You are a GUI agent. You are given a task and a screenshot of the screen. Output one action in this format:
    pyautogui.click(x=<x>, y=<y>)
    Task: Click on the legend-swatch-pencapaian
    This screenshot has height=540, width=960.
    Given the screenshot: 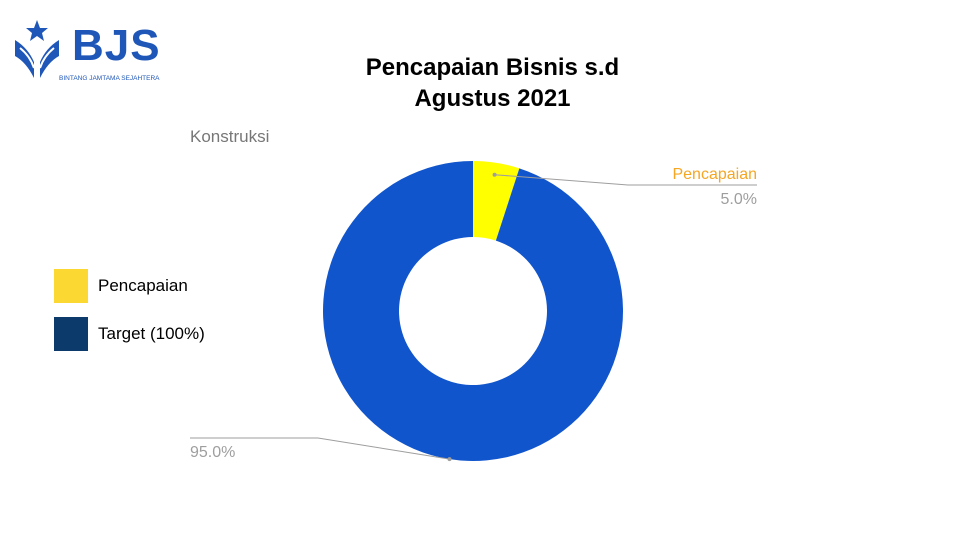 What is the action you would take?
    pyautogui.click(x=71, y=286)
    